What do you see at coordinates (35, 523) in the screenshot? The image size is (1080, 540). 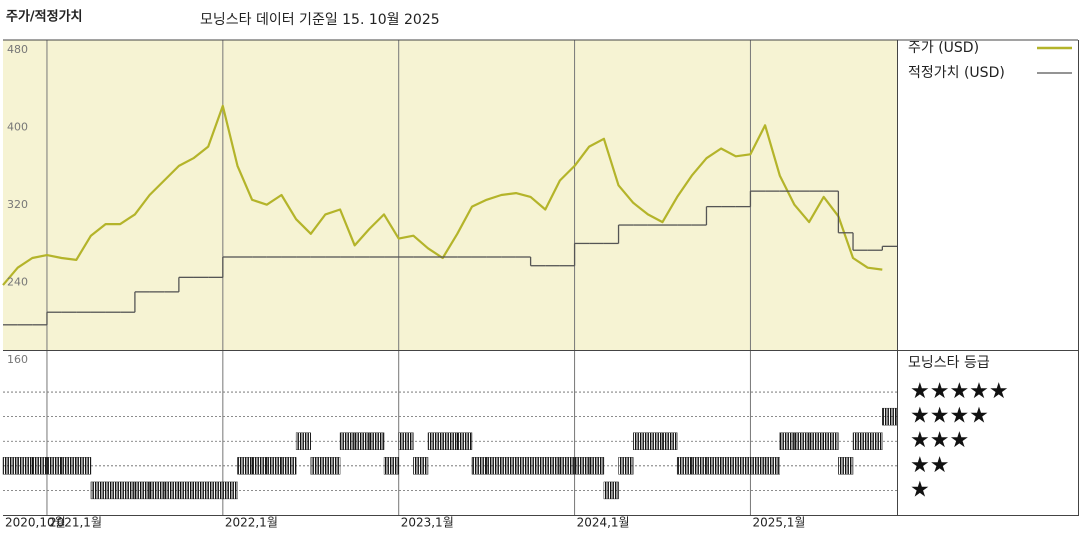 I see `x-tick-label: 2020,10월` at bounding box center [35, 523].